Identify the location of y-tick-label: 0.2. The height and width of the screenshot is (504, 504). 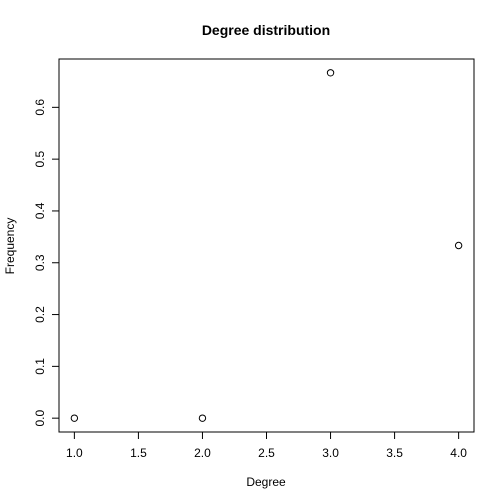
(40, 314).